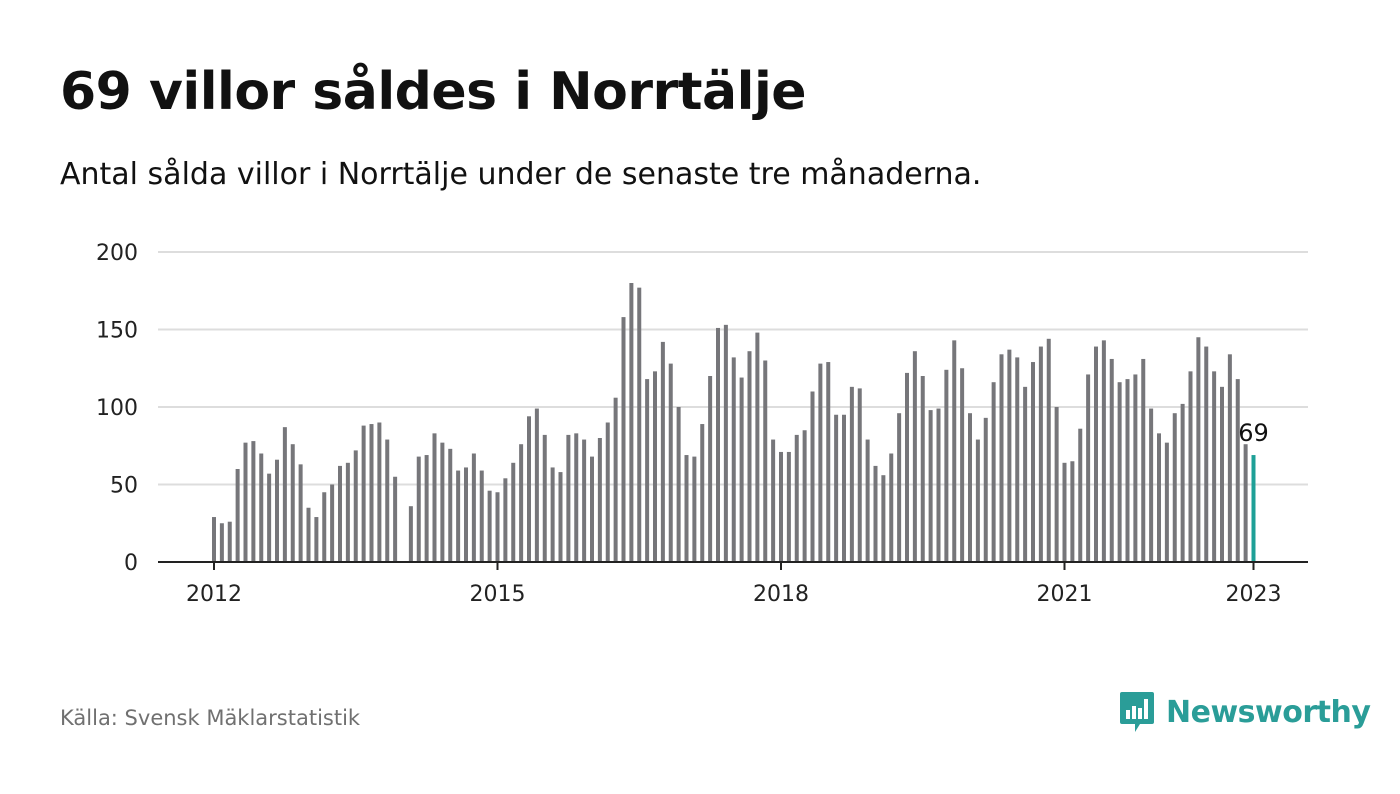 This screenshot has height=794, width=1400. What do you see at coordinates (1253, 433) in the screenshot?
I see `bar-data-label: 69` at bounding box center [1253, 433].